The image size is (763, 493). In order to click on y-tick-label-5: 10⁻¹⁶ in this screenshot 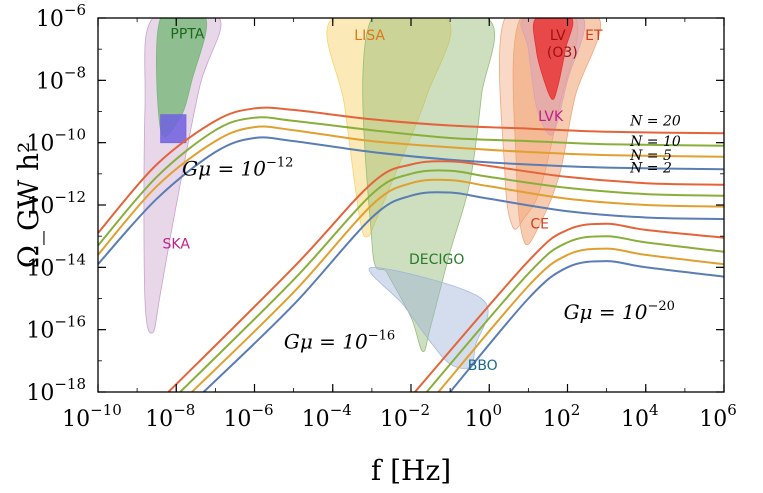, I will do `click(56, 328)`.